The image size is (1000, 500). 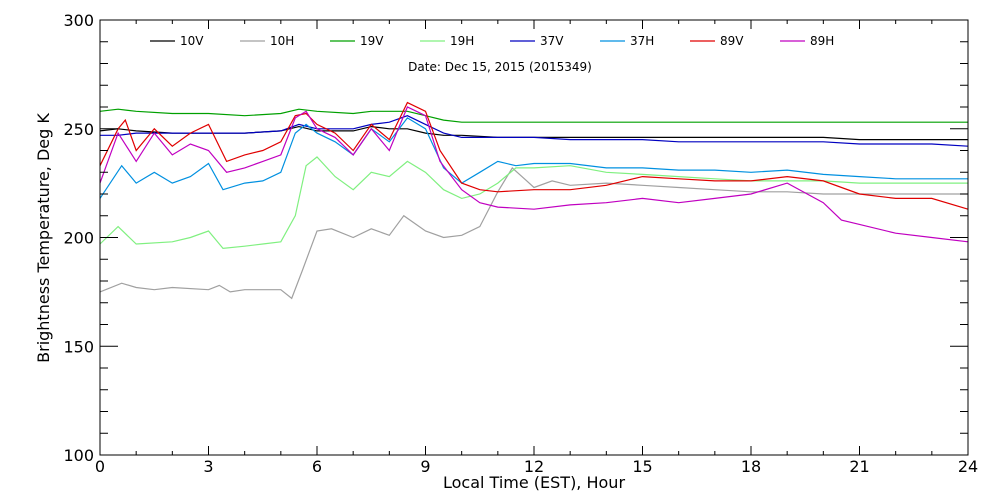 What do you see at coordinates (534, 482) in the screenshot?
I see `x-axis-label: Local Time (EST), Hour` at bounding box center [534, 482].